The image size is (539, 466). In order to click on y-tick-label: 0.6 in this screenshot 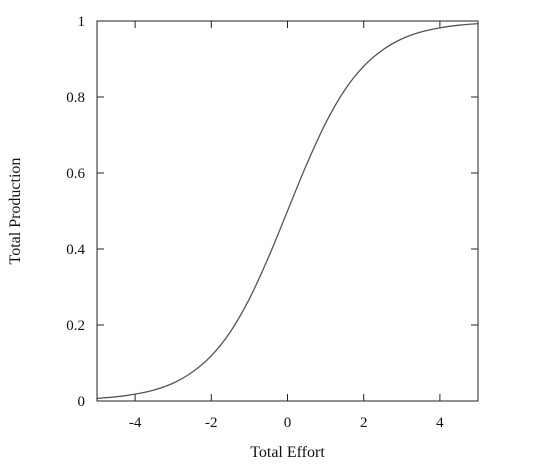, I will do `click(75, 174)`.